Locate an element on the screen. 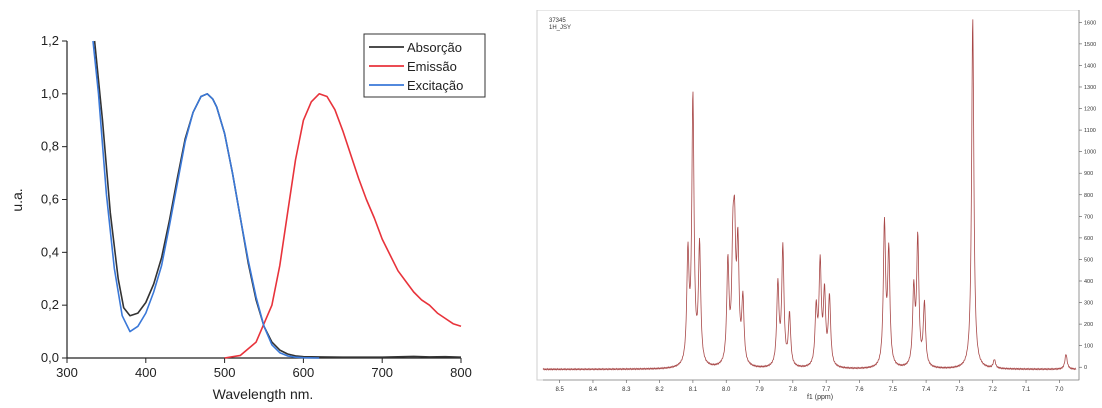 The width and height of the screenshot is (1102, 408). x-tick-label: 500 is located at coordinates (225, 372).